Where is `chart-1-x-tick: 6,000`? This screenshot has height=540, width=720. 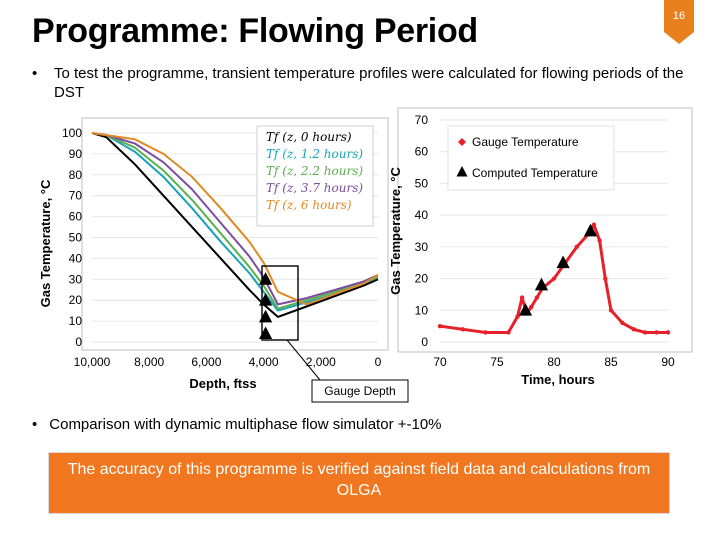 chart-1-x-tick: 6,000 is located at coordinates (206, 362).